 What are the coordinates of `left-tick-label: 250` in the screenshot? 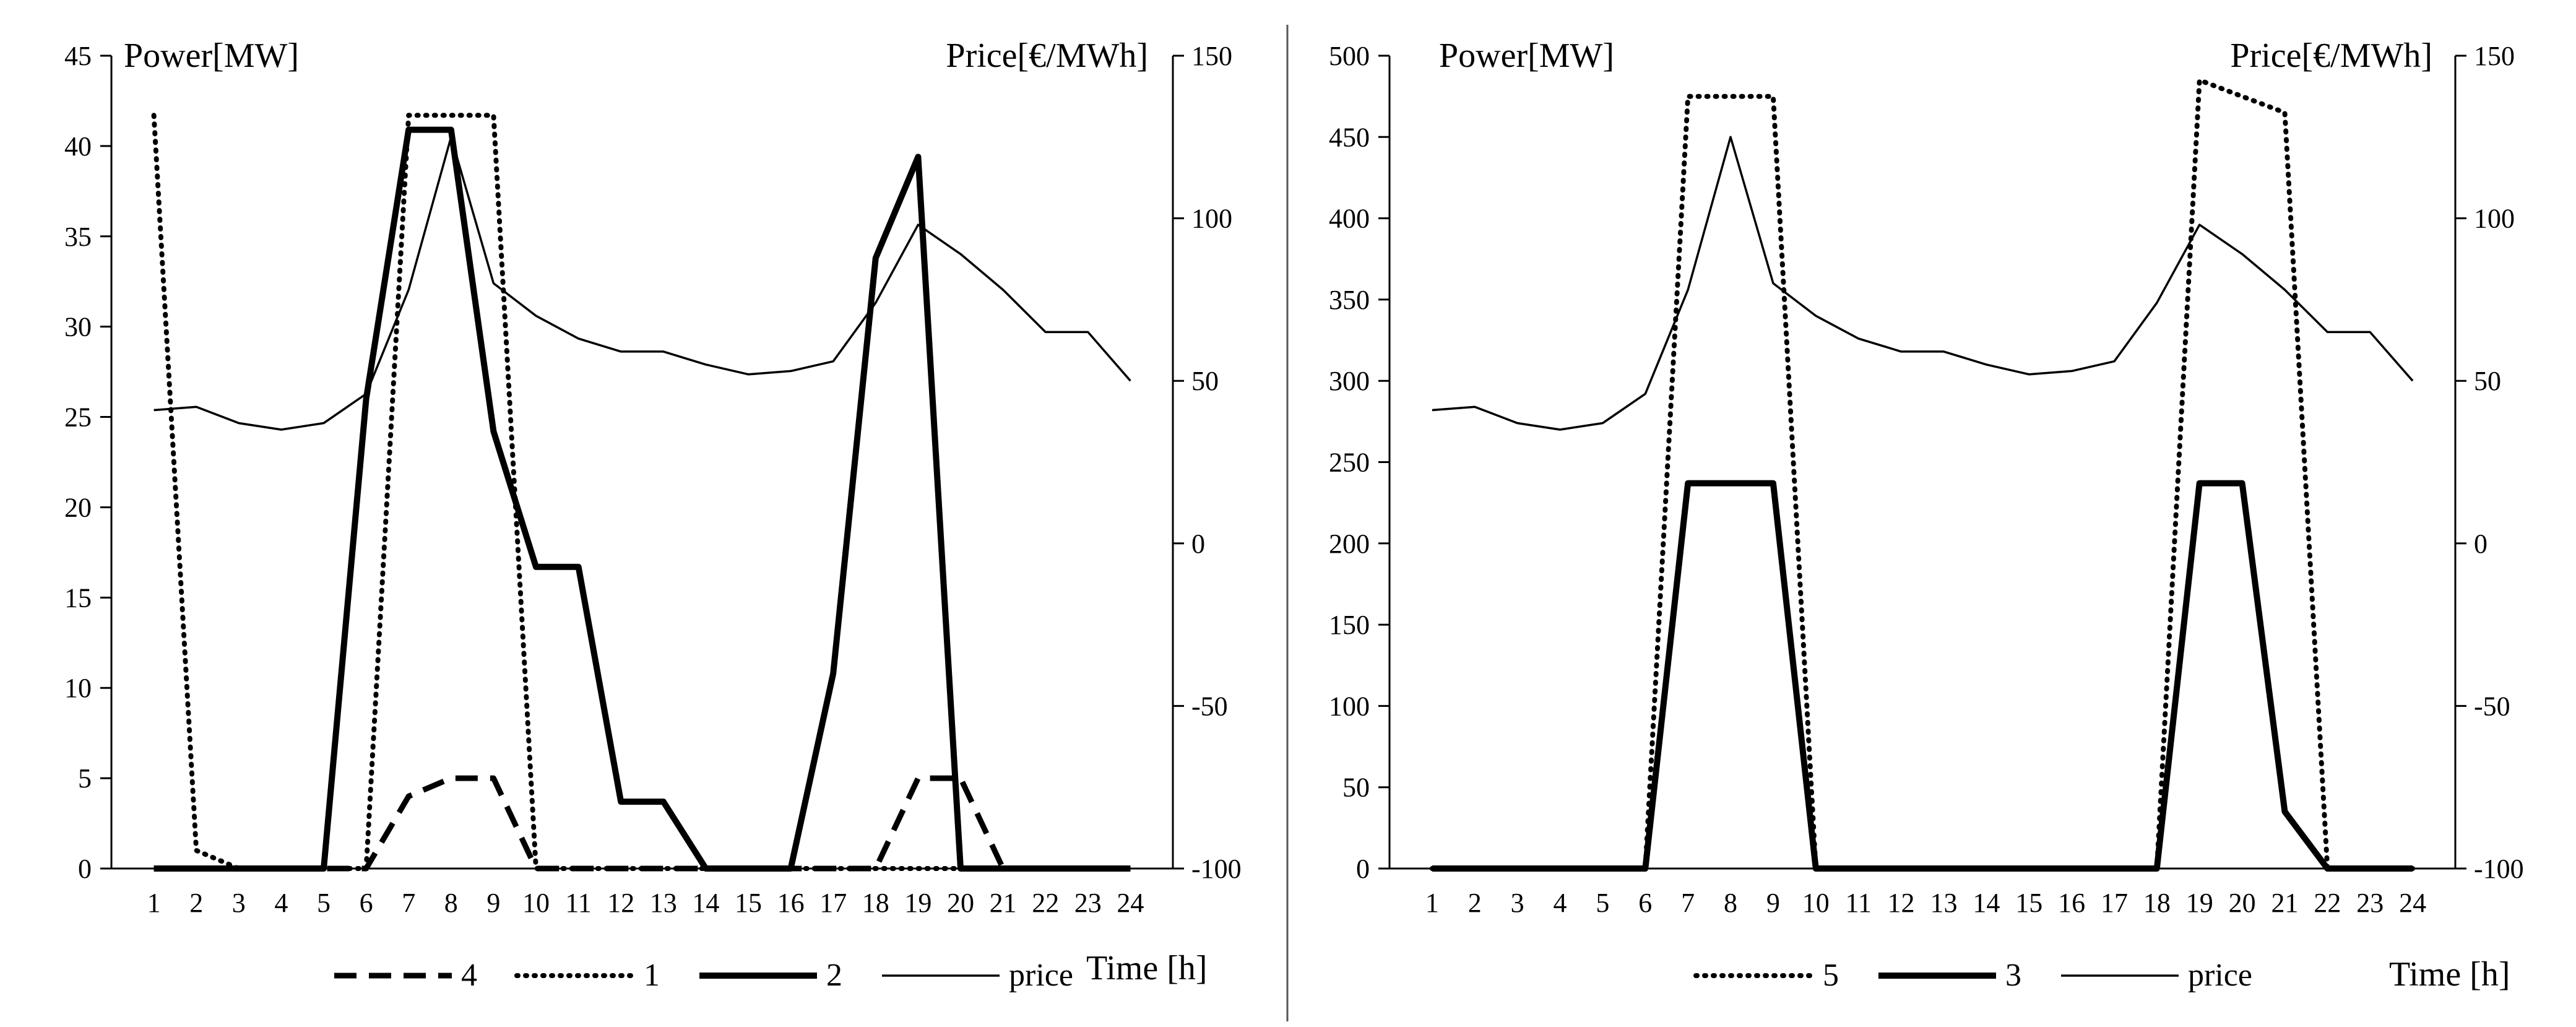 It's located at (1349, 463).